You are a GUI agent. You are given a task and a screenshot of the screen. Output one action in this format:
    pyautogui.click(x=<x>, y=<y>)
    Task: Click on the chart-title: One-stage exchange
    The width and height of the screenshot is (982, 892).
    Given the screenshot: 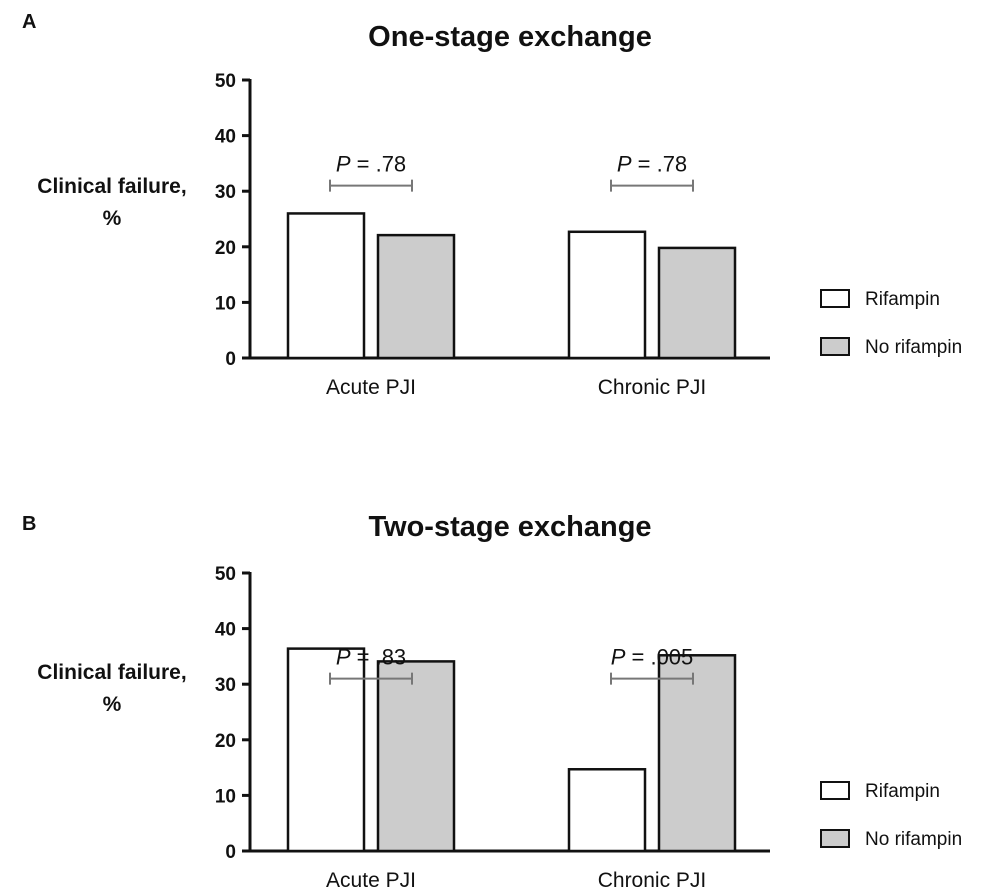 What is the action you would take?
    pyautogui.click(x=510, y=37)
    